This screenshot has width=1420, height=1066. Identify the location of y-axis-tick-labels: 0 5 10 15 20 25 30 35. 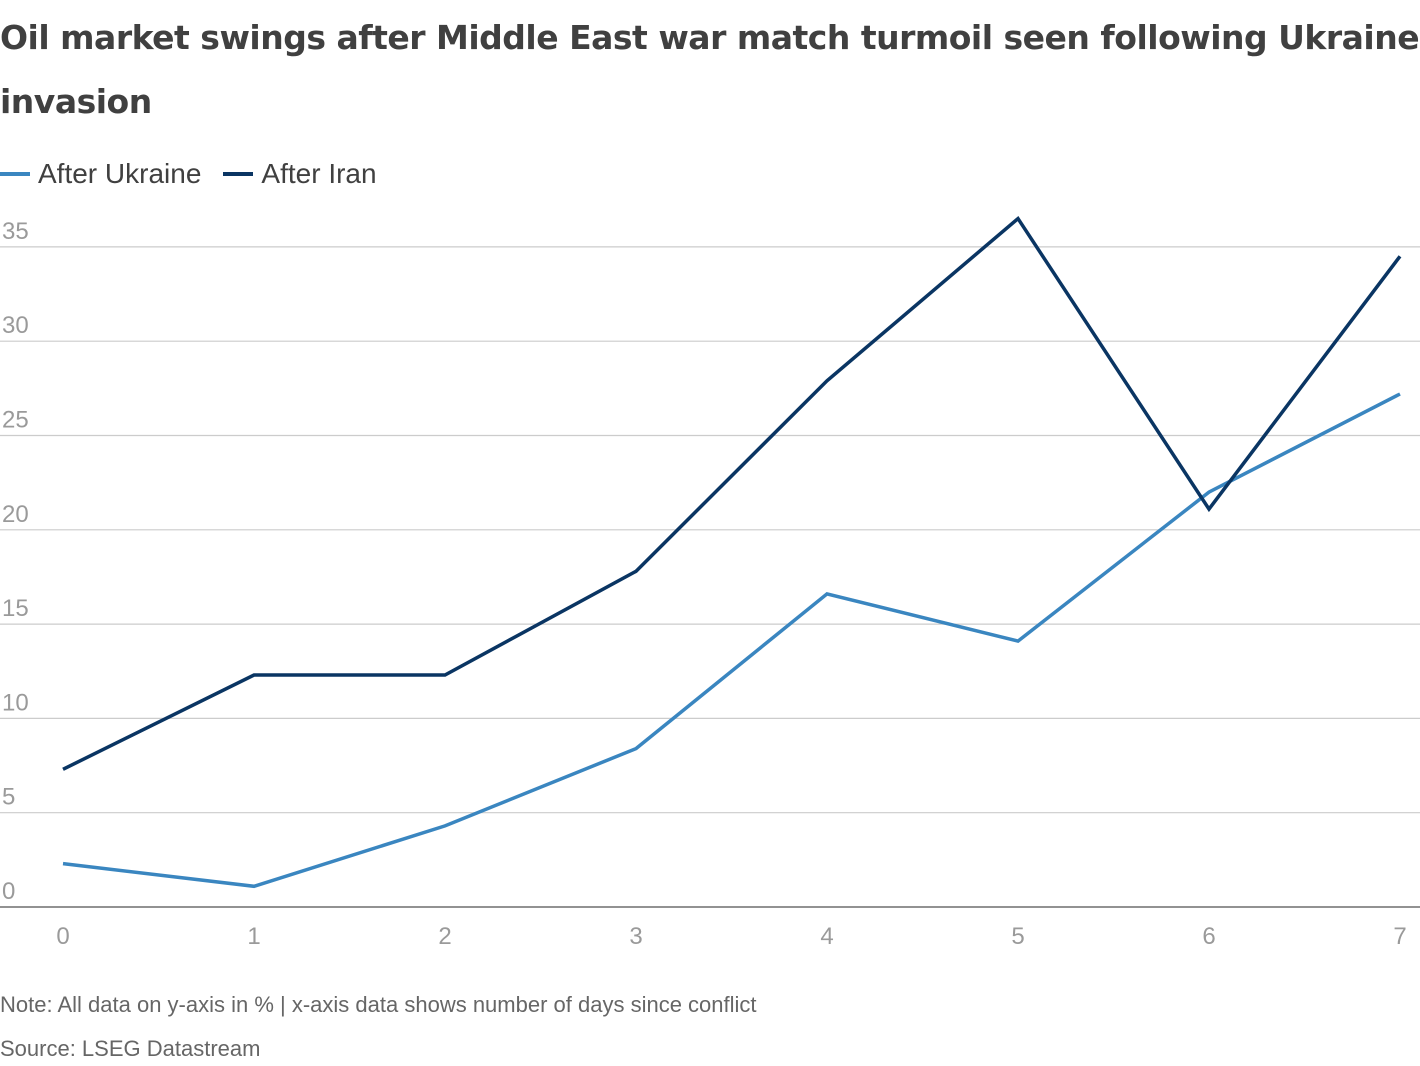
(15, 561).